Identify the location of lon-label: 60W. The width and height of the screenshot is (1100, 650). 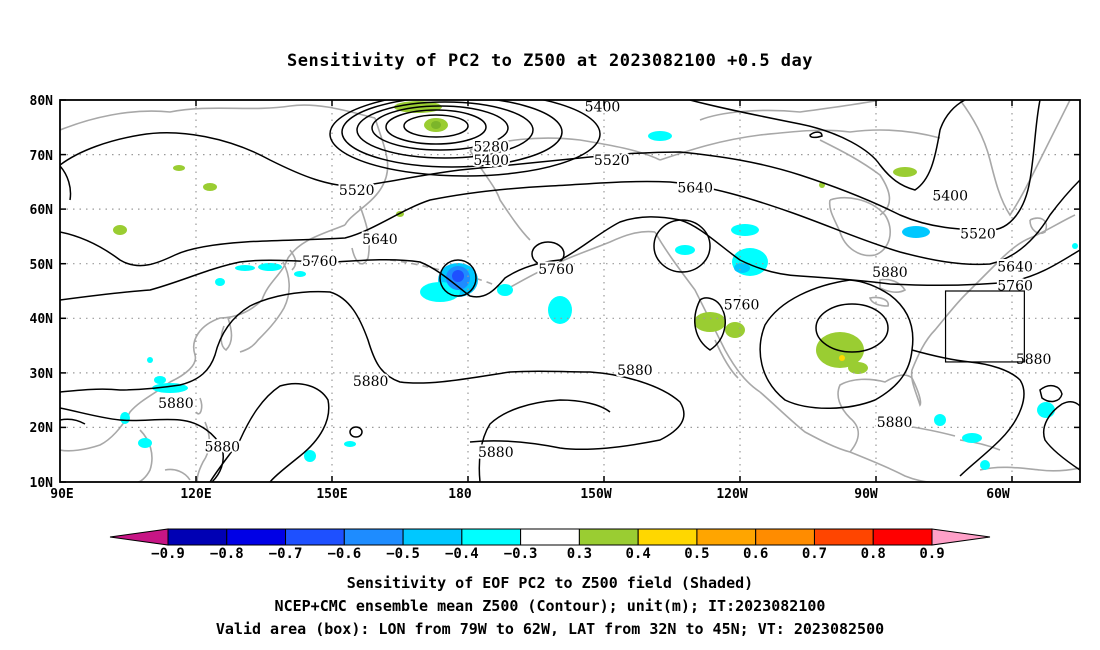
(998, 494).